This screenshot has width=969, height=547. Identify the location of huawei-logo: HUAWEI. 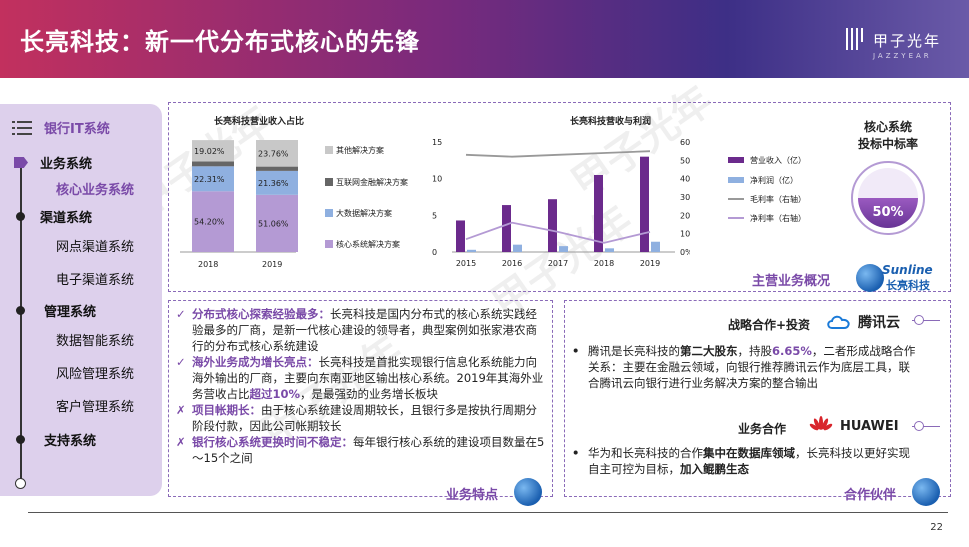
(853, 426).